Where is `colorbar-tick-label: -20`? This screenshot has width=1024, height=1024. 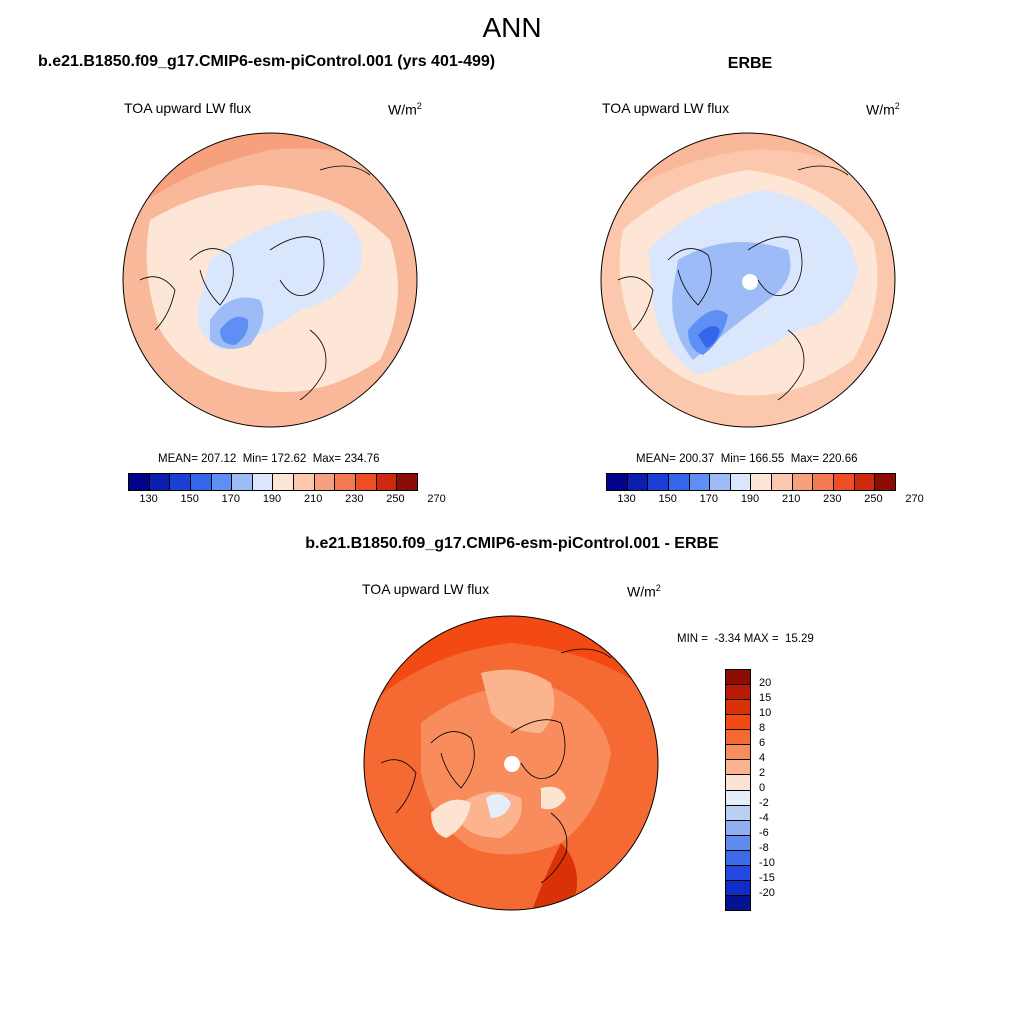
colorbar-tick-label: -20 is located at coordinates (767, 893).